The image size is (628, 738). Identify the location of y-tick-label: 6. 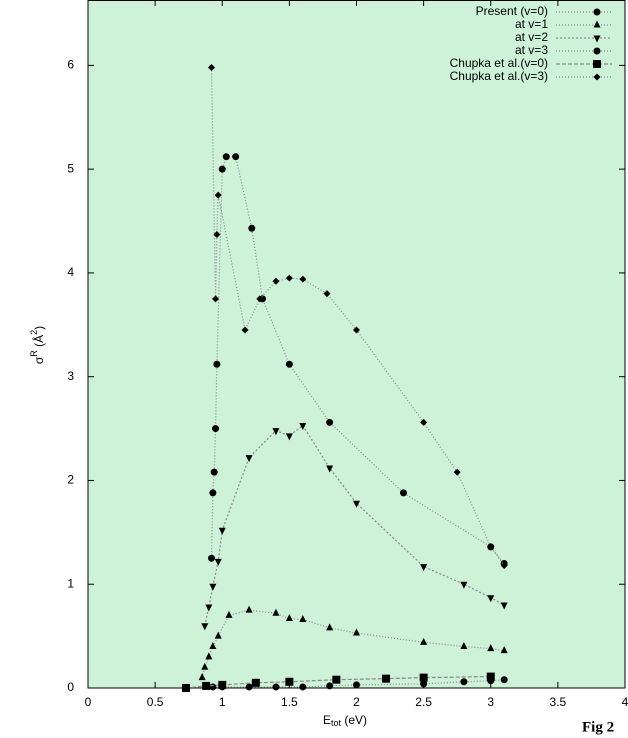
(70, 65).